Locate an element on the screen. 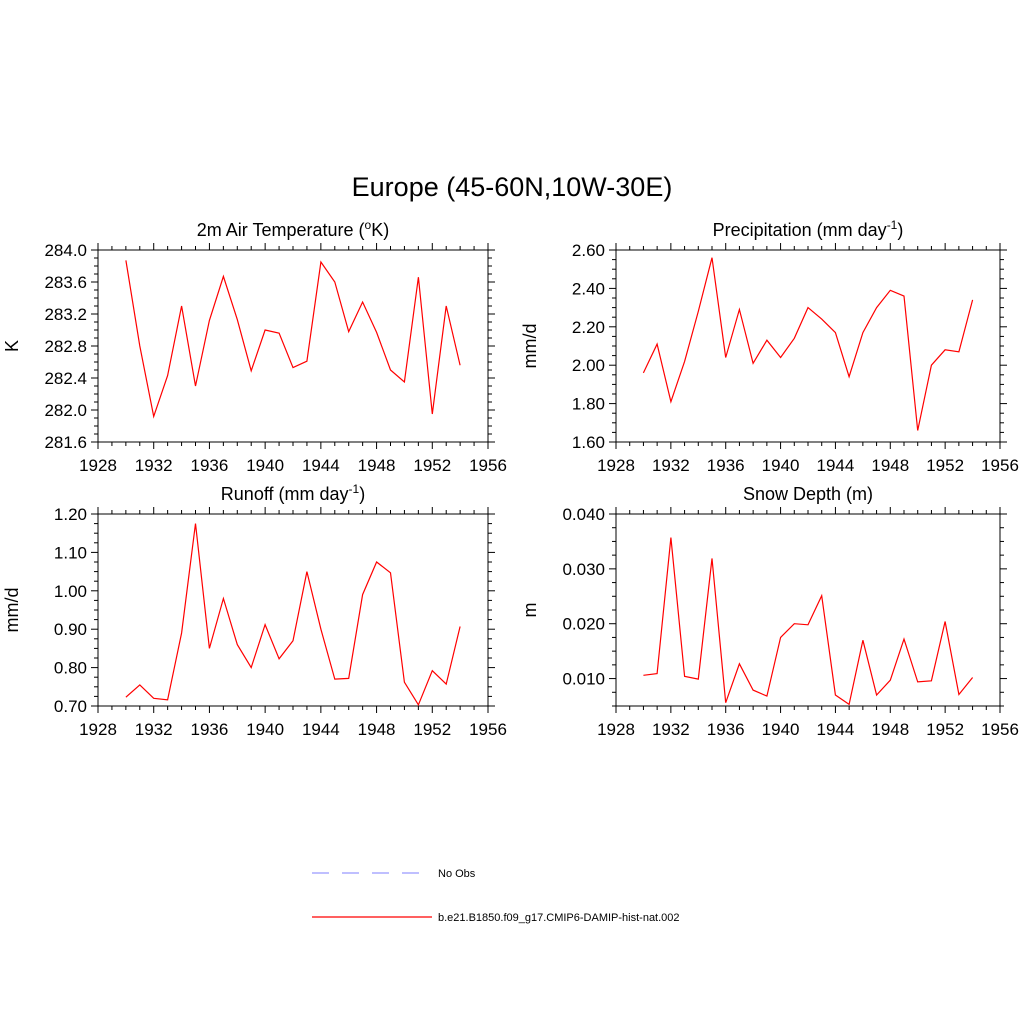 This screenshot has height=1024, width=1024. y-tick-label: 0.90 is located at coordinates (70, 629).